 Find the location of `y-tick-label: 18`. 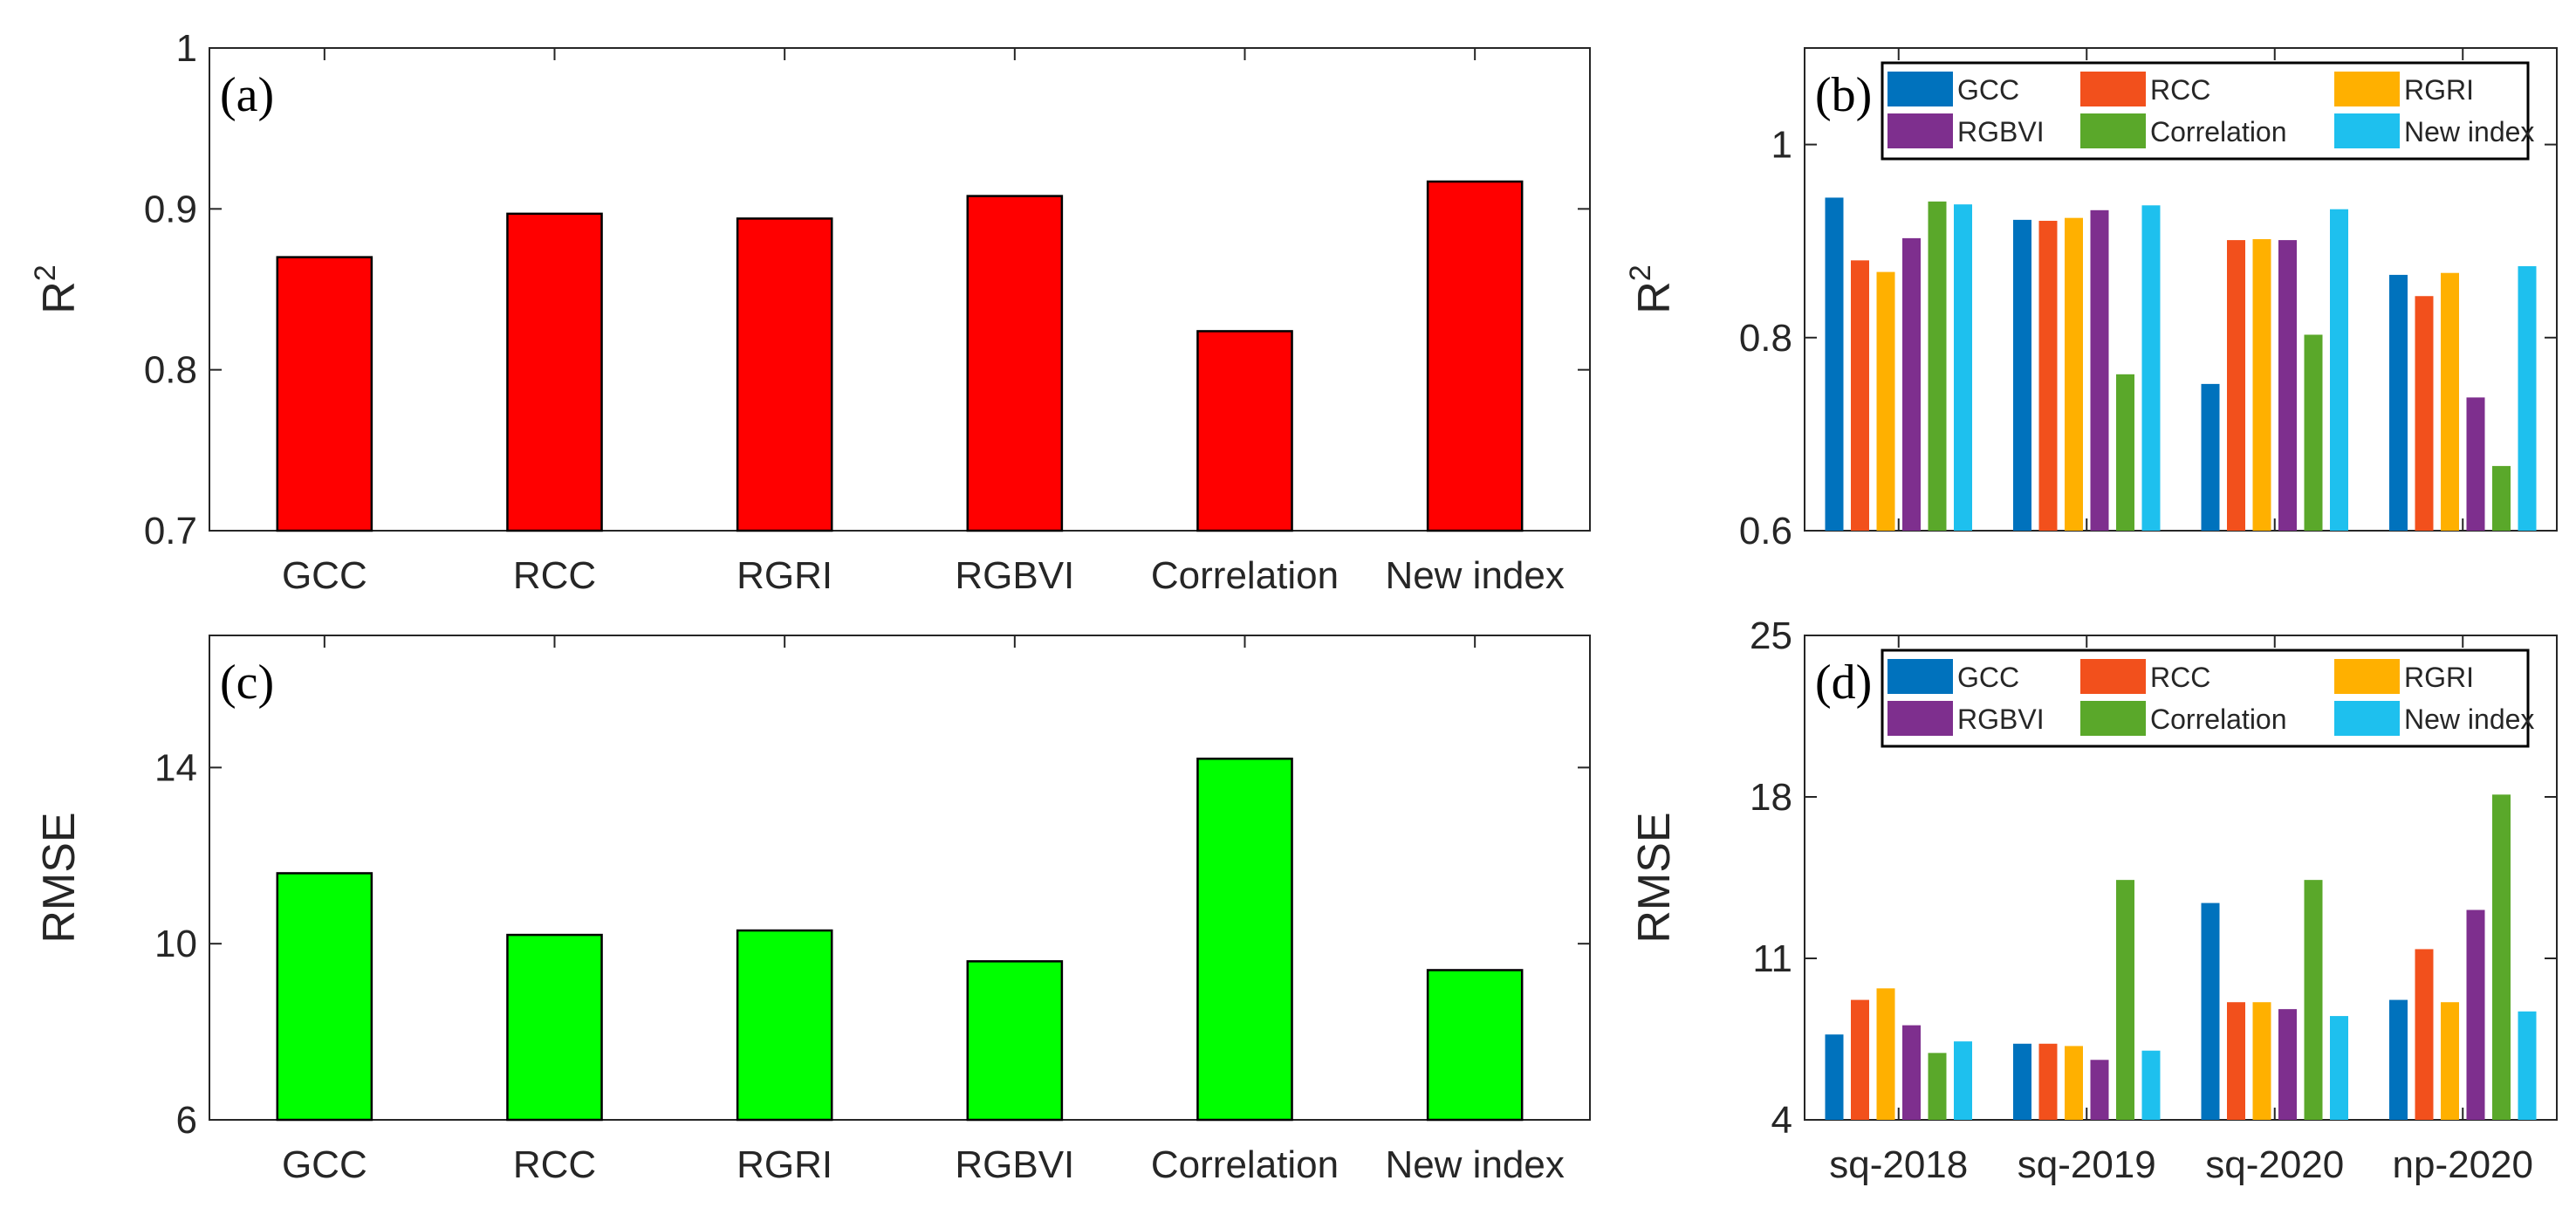

y-tick-label: 18 is located at coordinates (1771, 797).